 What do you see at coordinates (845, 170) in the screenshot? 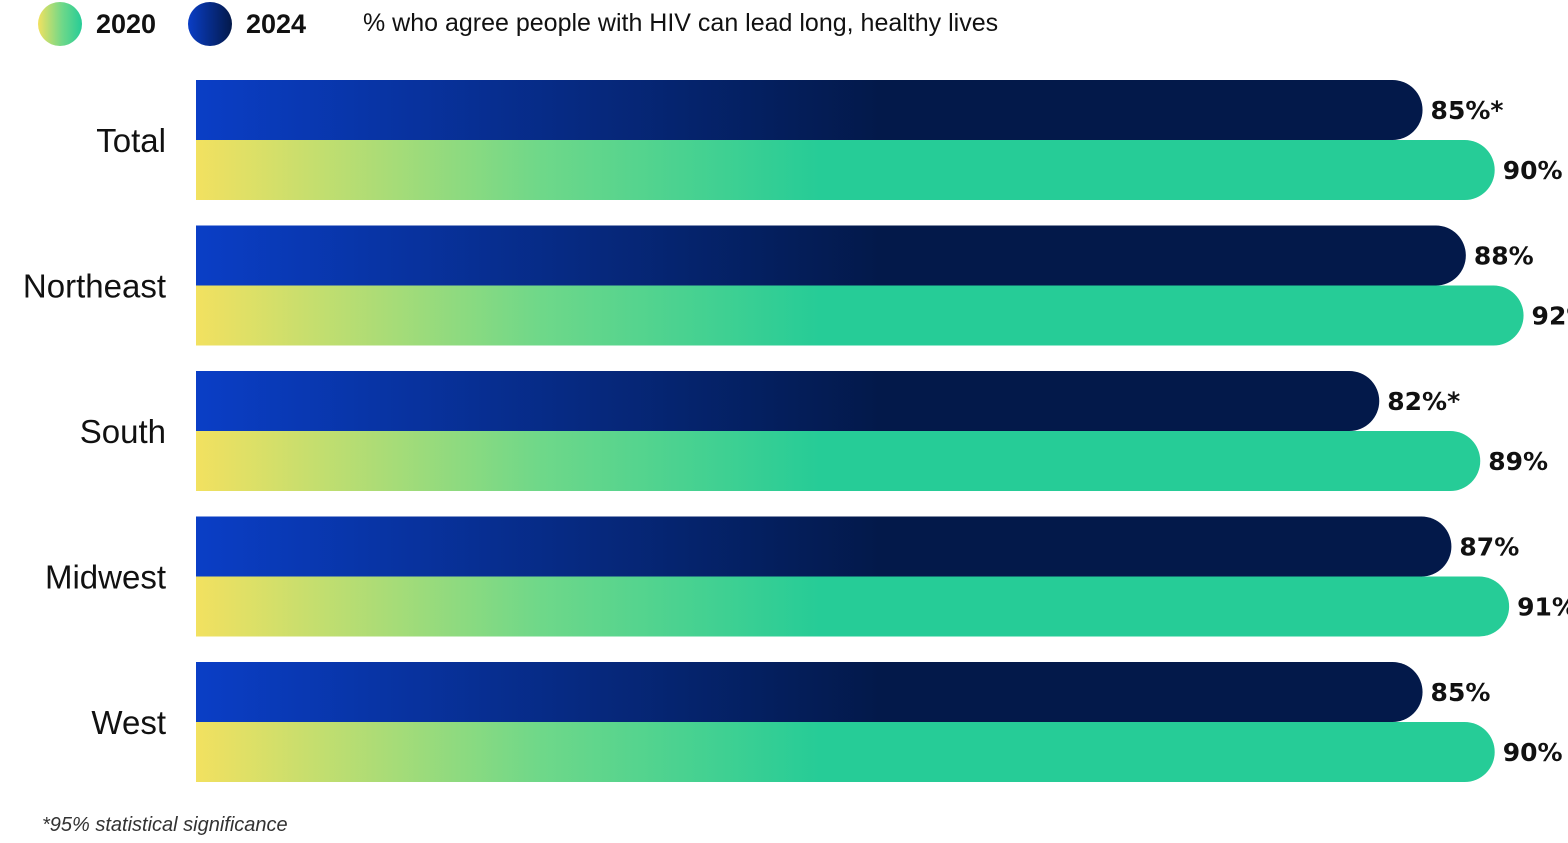
I see `bar-2020-total` at bounding box center [845, 170].